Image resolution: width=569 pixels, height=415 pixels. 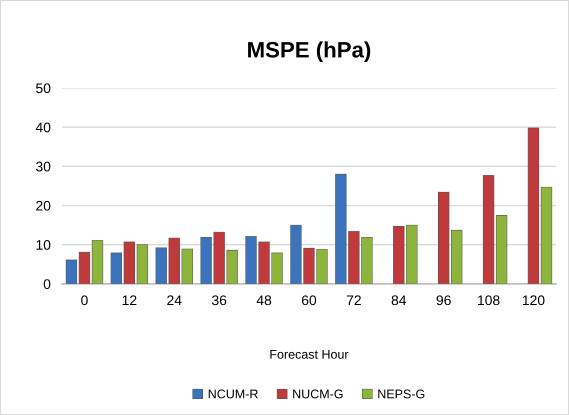 What do you see at coordinates (353, 300) in the screenshot?
I see `x-tick-label: 72` at bounding box center [353, 300].